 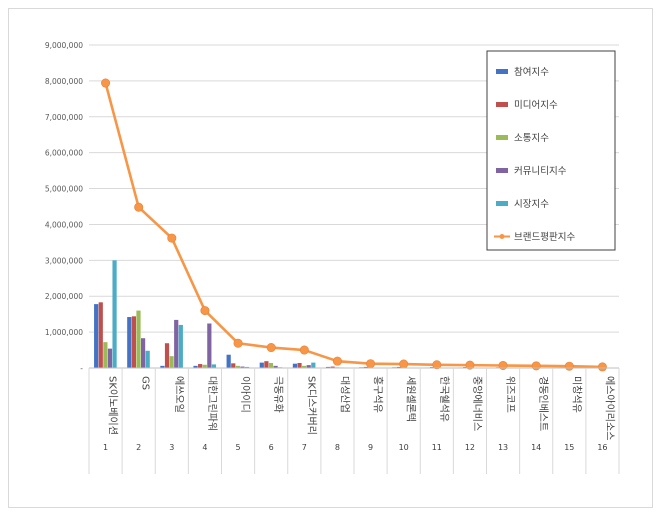 What do you see at coordinates (311, 405) in the screenshot?
I see `x-tick-label: SK디스커버리` at bounding box center [311, 405].